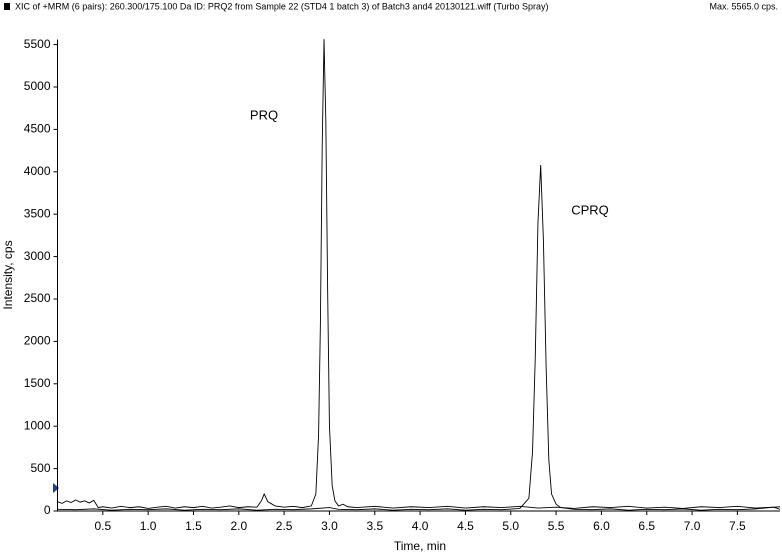  Describe the element at coordinates (56, 488) in the screenshot. I see `threshold-marker` at that location.